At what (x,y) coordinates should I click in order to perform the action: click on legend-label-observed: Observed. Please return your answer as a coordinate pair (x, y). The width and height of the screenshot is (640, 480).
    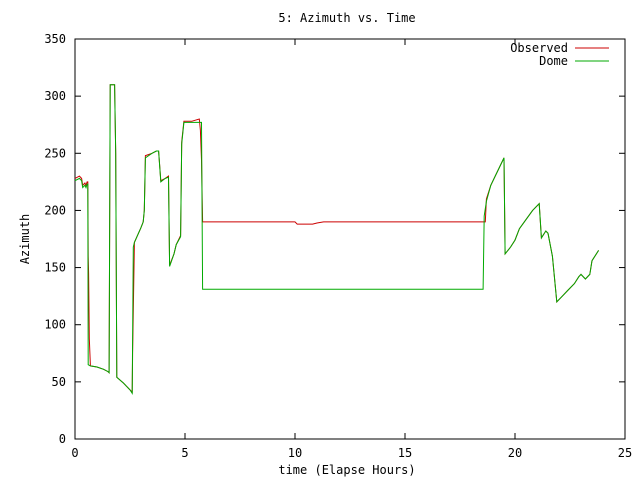
    Looking at the image, I should click on (539, 48).